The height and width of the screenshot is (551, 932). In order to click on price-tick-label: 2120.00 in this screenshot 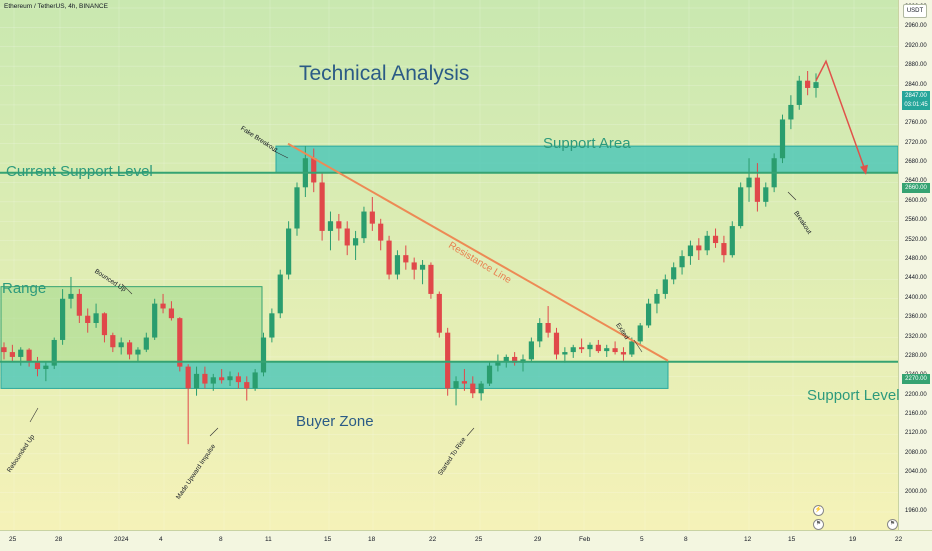, I will do `click(916, 433)`.